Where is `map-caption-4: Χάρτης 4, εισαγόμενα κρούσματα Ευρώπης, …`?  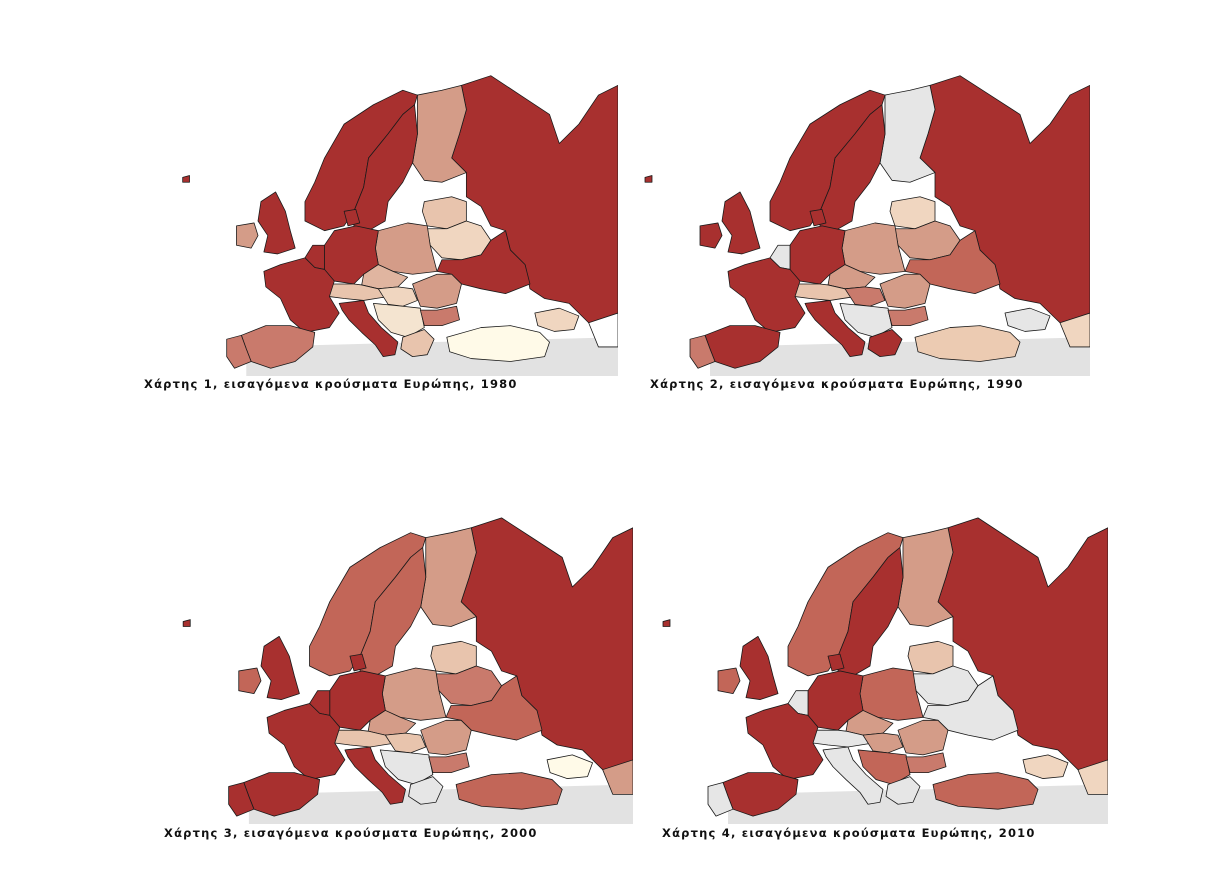
map-caption-4: Χάρτης 4, εισαγόμενα κρούσματα Ευρώπης, … is located at coordinates (849, 833).